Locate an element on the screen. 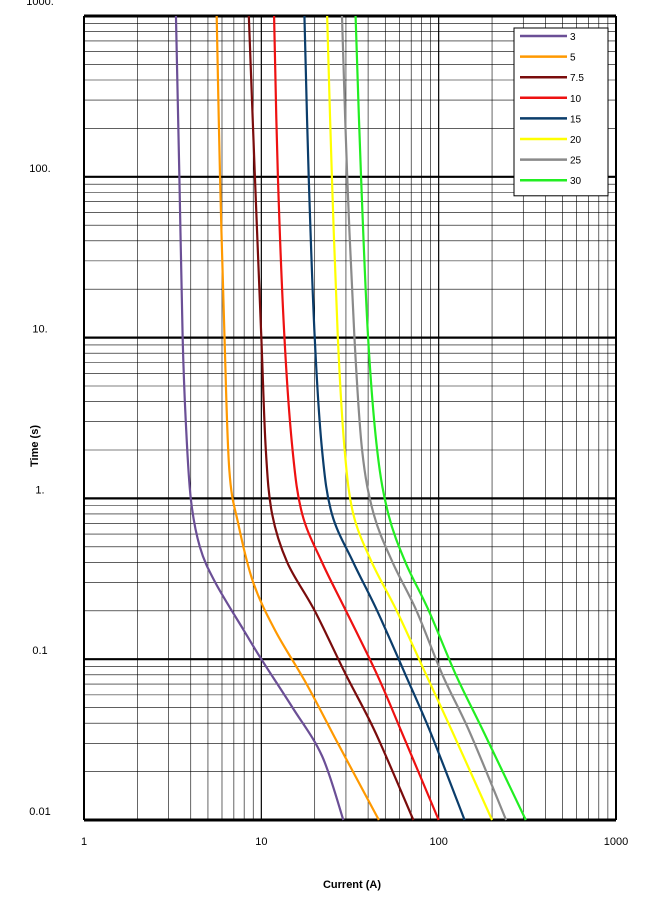 This screenshot has height=897, width=650. legend: 3 5 7.5 10 15 20 25 30 is located at coordinates (561, 112).